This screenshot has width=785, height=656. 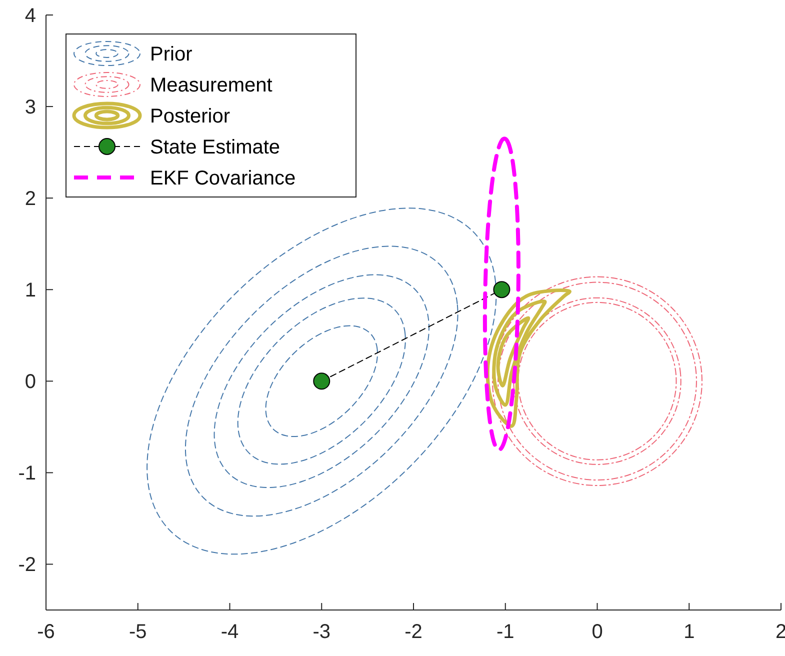 What do you see at coordinates (689, 632) in the screenshot?
I see `x-tick-label: 1` at bounding box center [689, 632].